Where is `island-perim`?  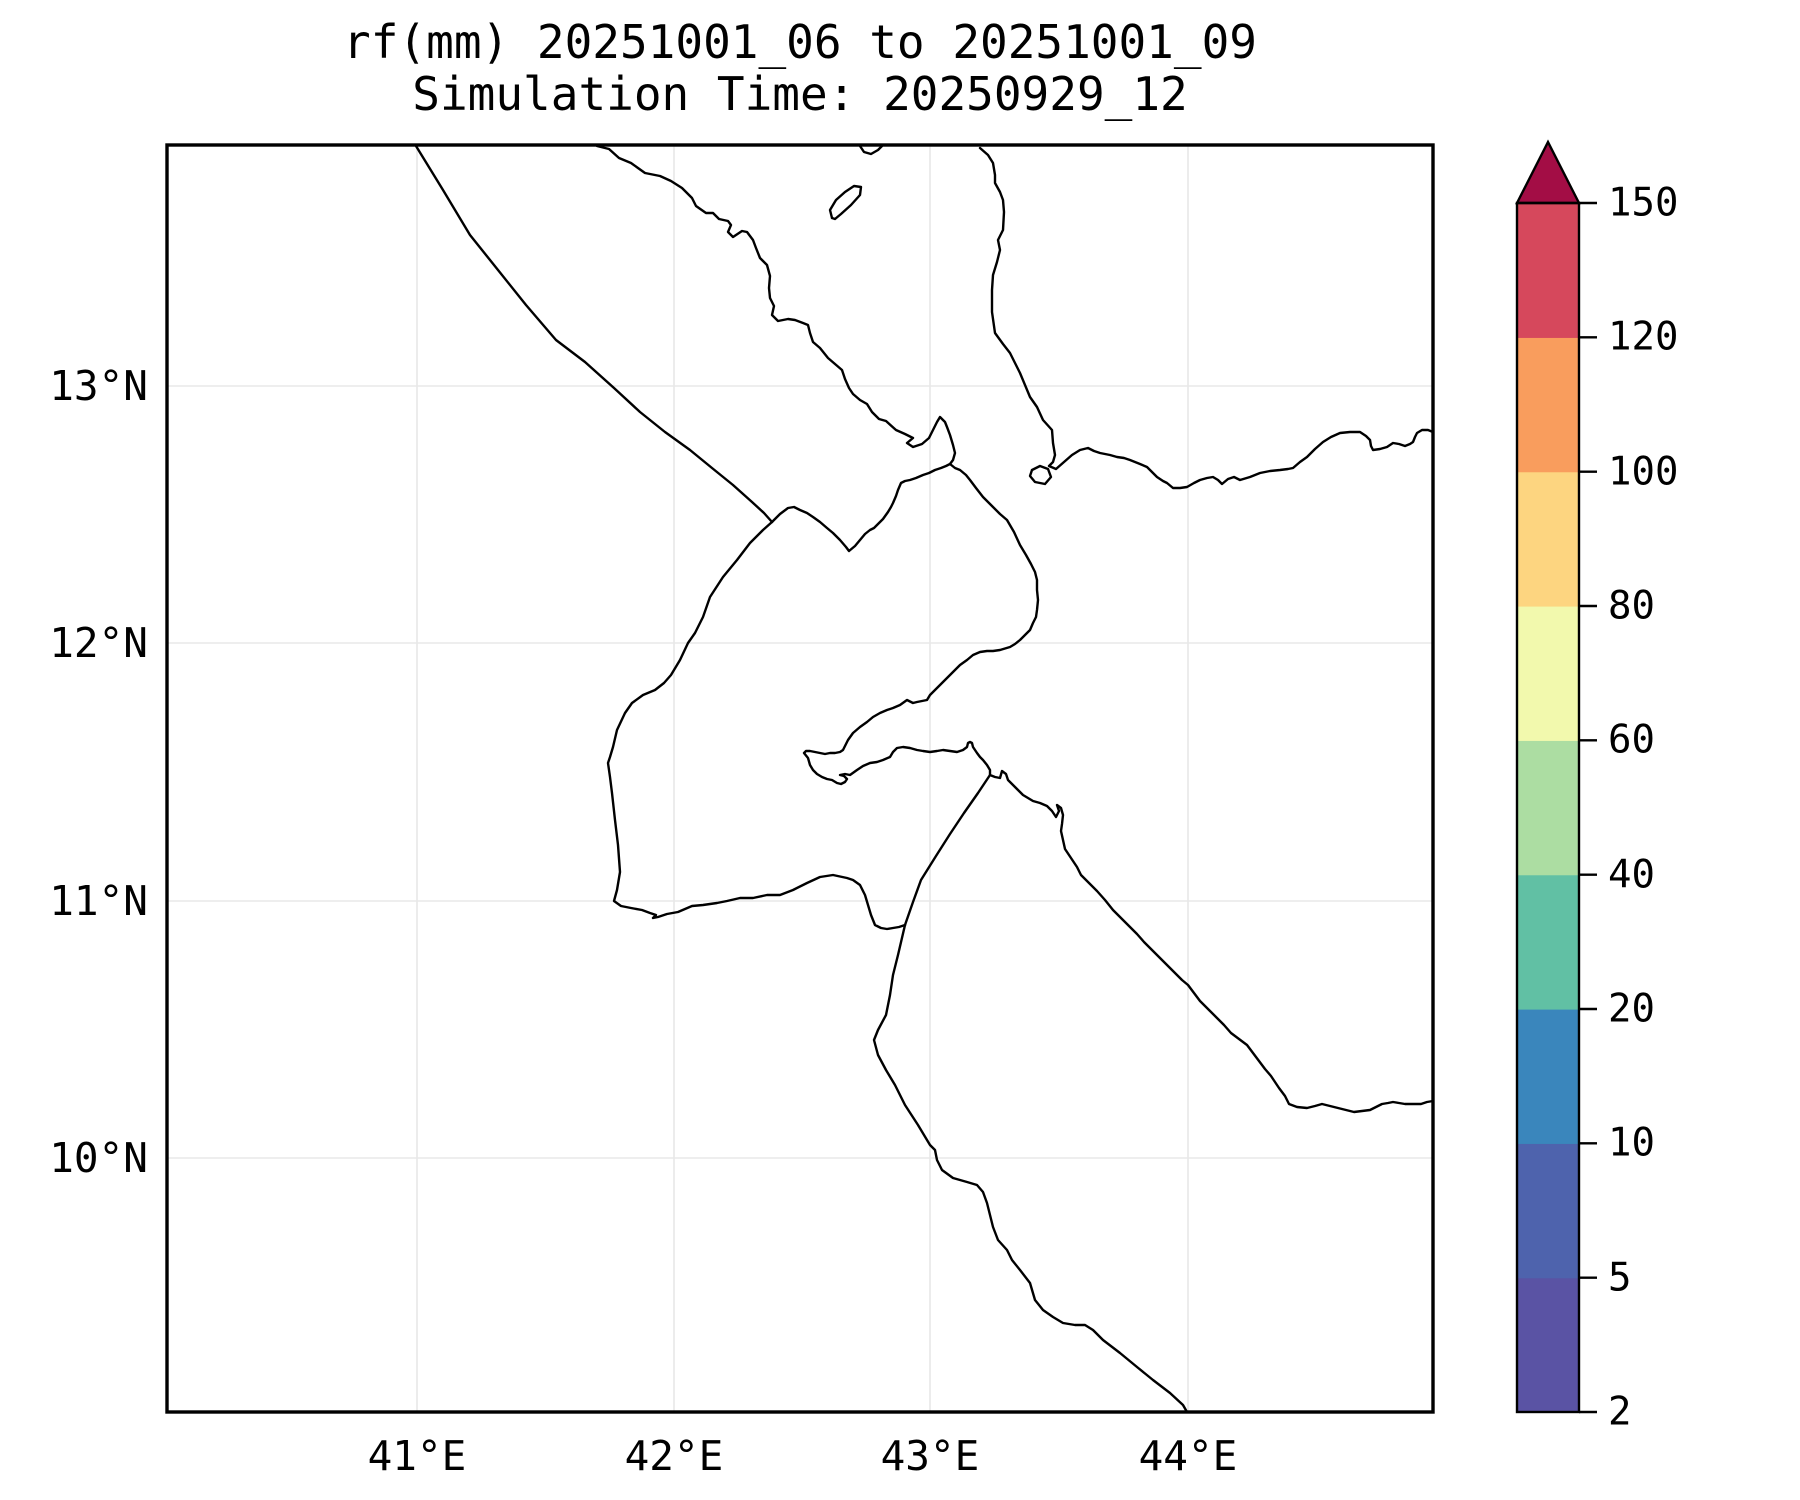
island-perim is located at coordinates (1040, 475).